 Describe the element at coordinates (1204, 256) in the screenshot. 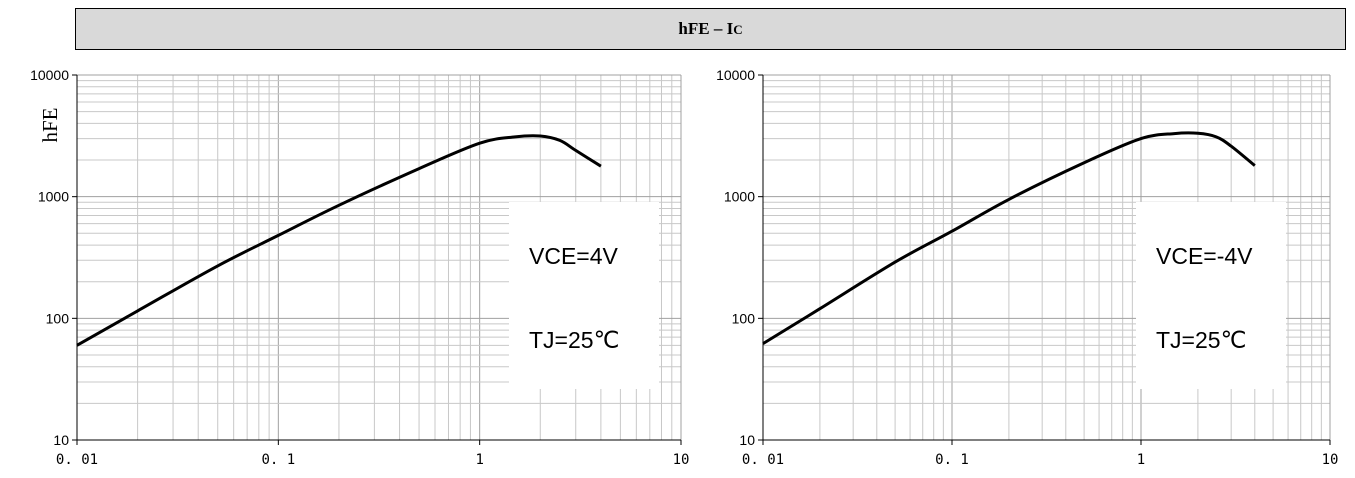

I see `vce-annotation: VCE=-4V` at that location.